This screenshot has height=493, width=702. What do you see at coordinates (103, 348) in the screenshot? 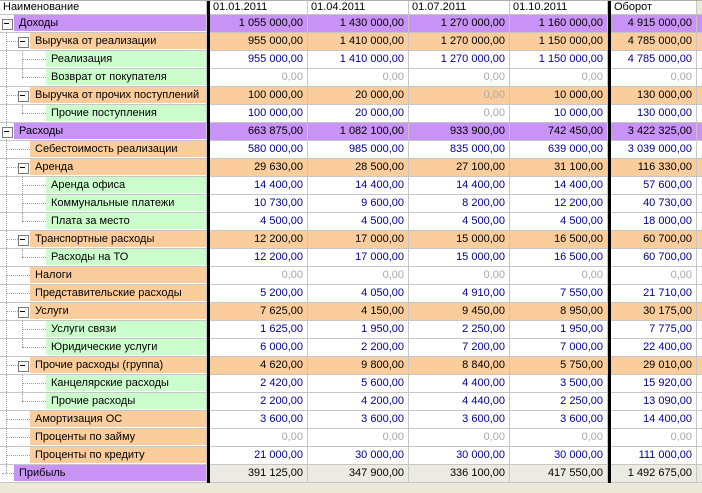
I see `name-cell: Юридические услуги` at bounding box center [103, 348].